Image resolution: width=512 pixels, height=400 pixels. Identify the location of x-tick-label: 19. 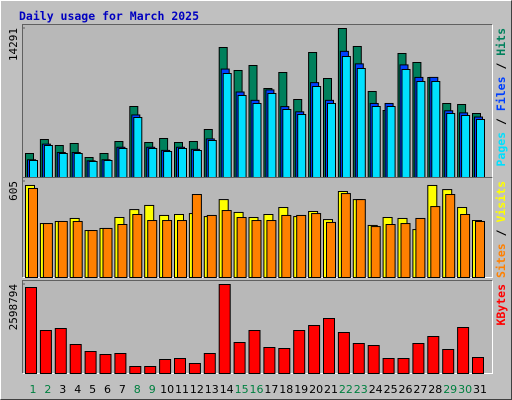
(301, 389).